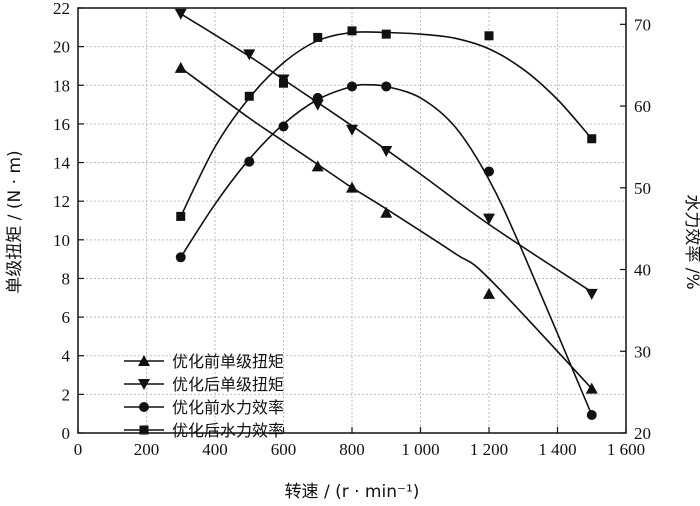 The height and width of the screenshot is (506, 700). I want to click on legend-label: 优化后水力效率, so click(228, 430).